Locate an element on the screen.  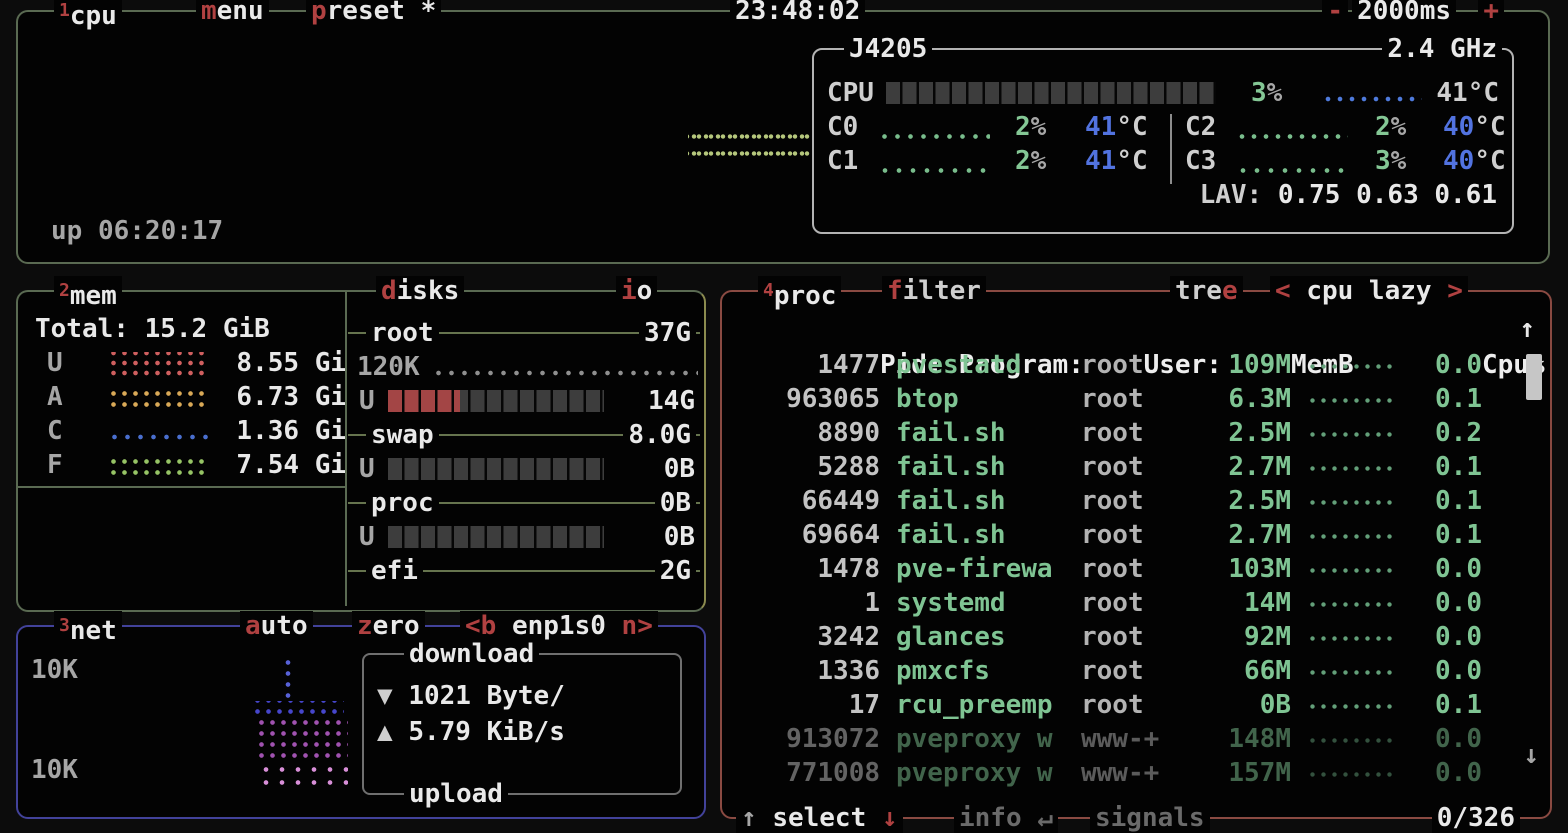
preset-button: preset * is located at coordinates (374, 13).